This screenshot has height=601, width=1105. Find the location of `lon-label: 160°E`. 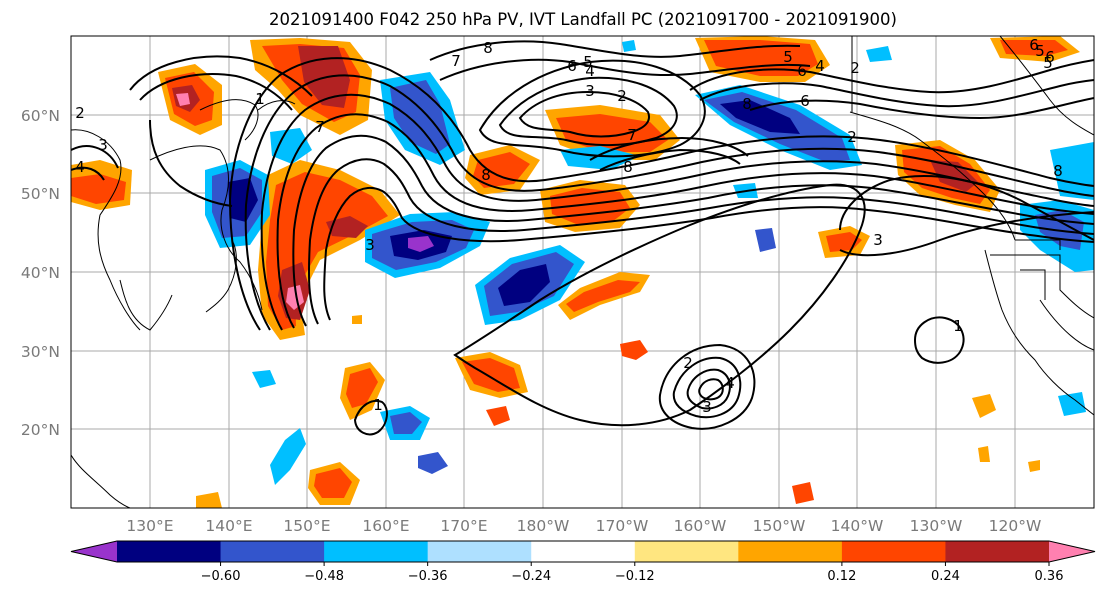

lon-label: 160°E is located at coordinates (385, 526).